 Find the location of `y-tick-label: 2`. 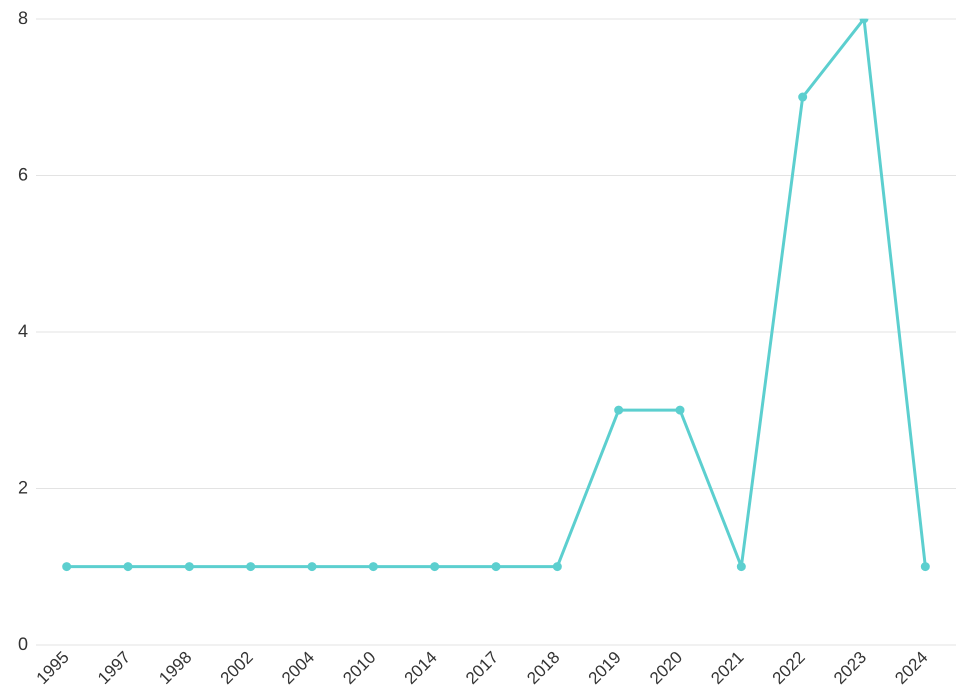

y-tick-label: 2 is located at coordinates (23, 487).